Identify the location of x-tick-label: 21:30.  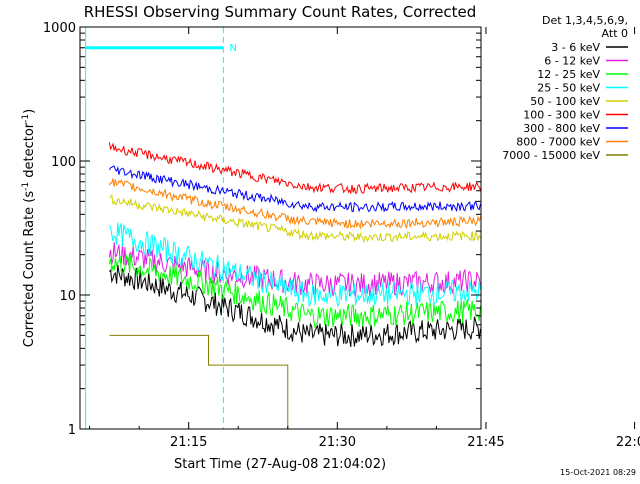
(337, 442).